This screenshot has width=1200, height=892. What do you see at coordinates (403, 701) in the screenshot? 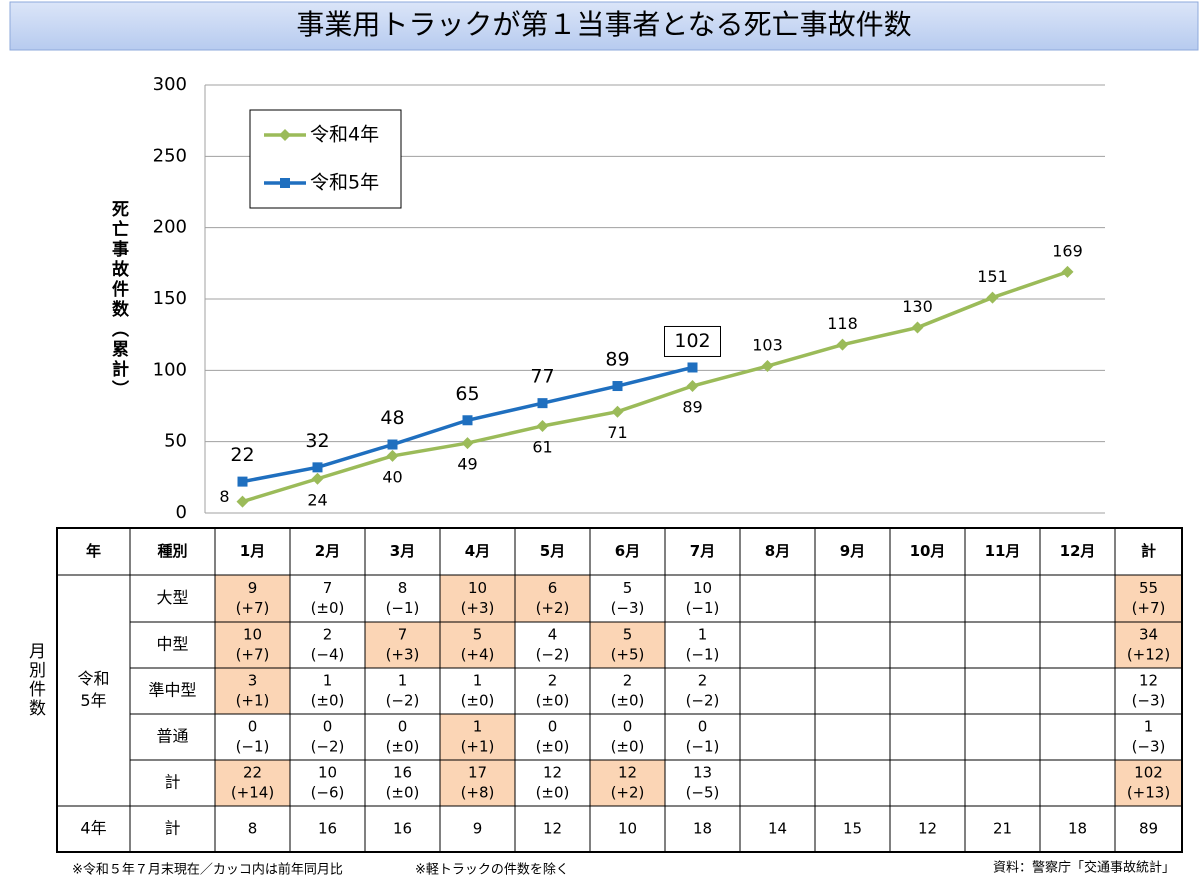
I see `cell-change: (−2)` at bounding box center [403, 701].